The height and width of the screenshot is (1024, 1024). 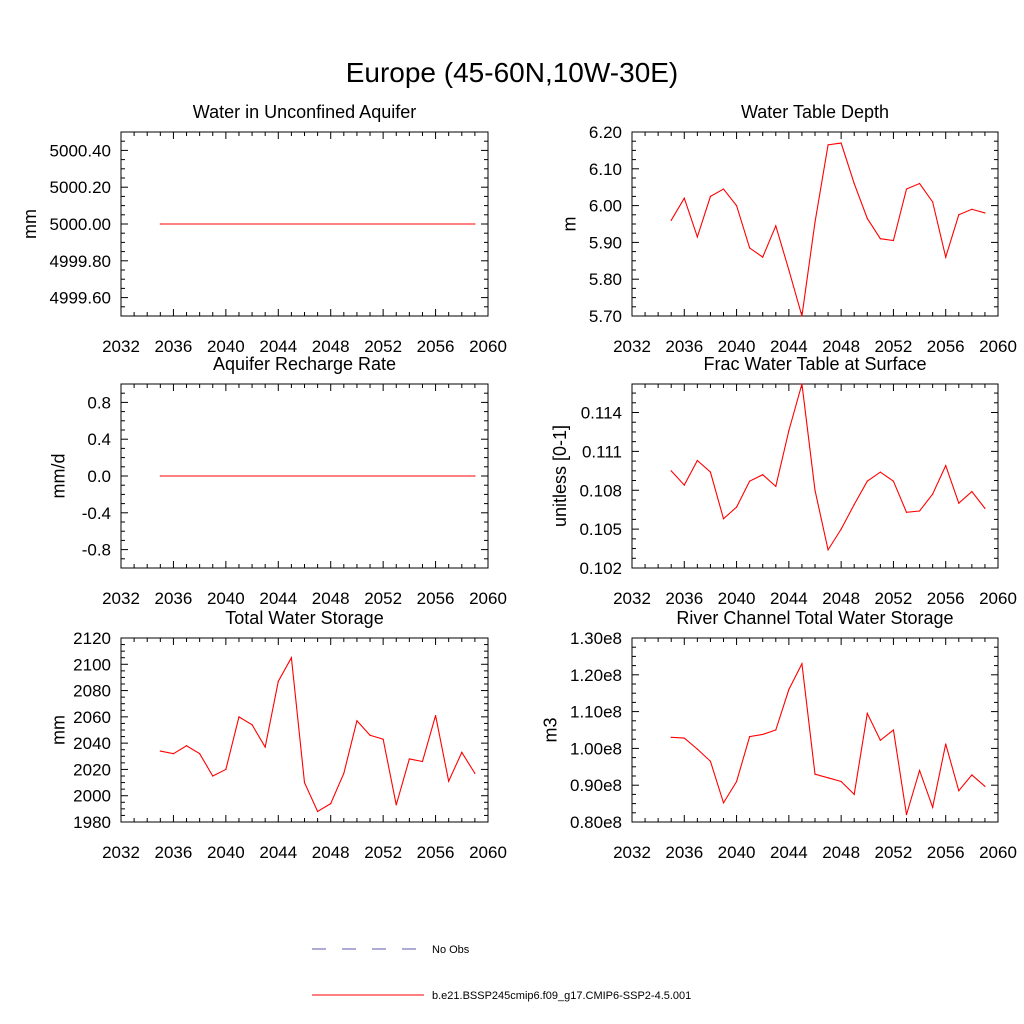 What do you see at coordinates (596, 785) in the screenshot?
I see `y-tick-label: 0.90e8` at bounding box center [596, 785].